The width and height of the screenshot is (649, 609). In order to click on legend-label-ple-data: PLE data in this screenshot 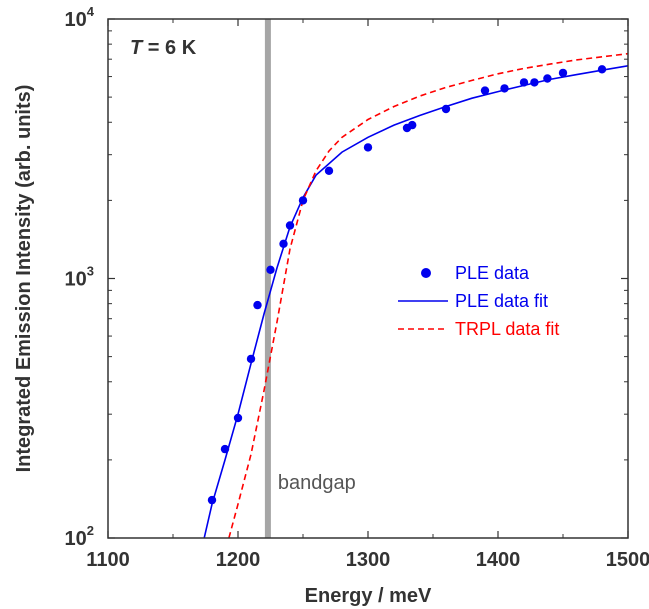, I will do `click(492, 273)`.